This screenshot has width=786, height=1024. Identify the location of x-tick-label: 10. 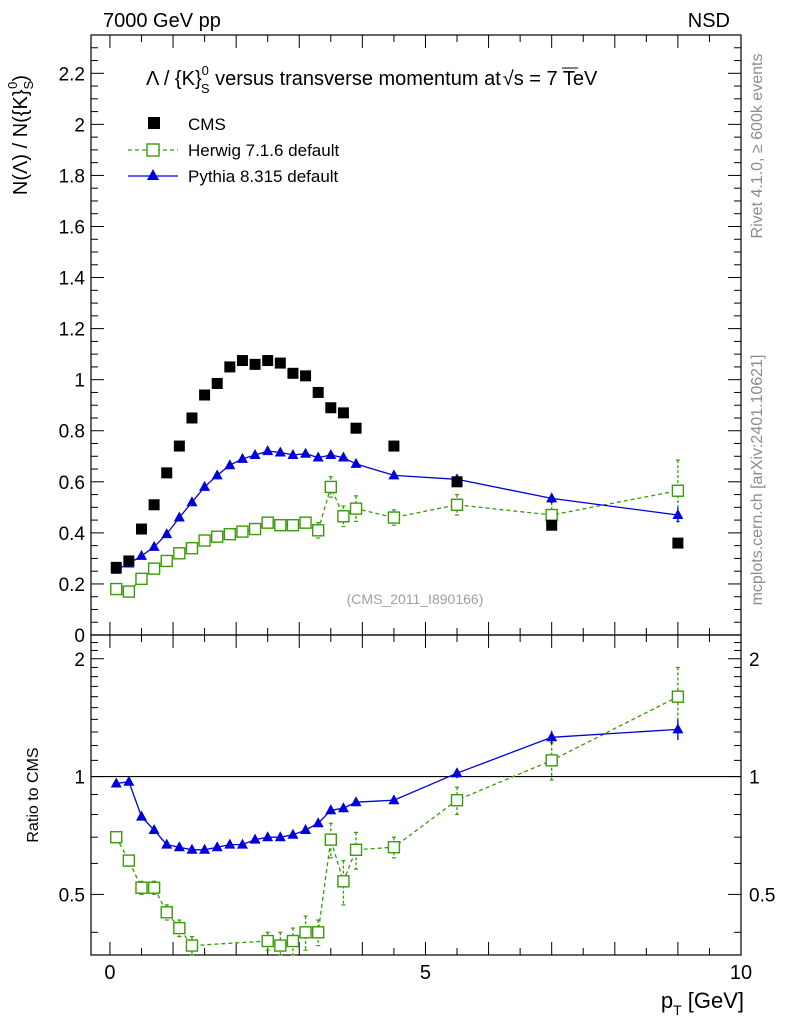
(741, 973).